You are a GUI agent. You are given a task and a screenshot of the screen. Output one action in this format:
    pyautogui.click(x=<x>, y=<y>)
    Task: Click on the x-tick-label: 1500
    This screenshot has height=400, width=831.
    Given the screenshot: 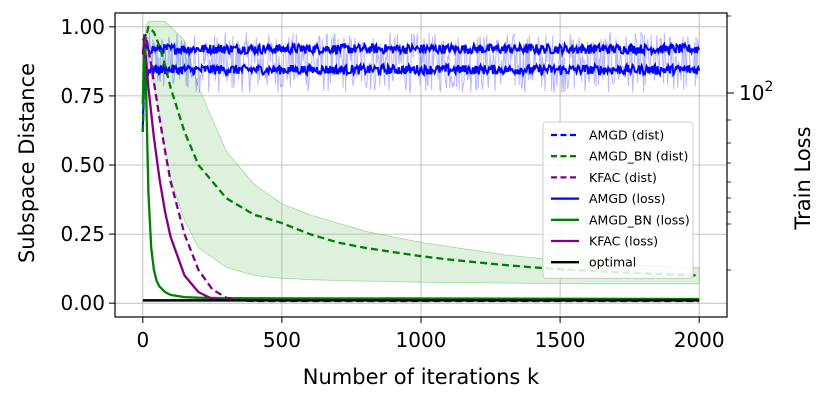 What is the action you would take?
    pyautogui.click(x=560, y=340)
    